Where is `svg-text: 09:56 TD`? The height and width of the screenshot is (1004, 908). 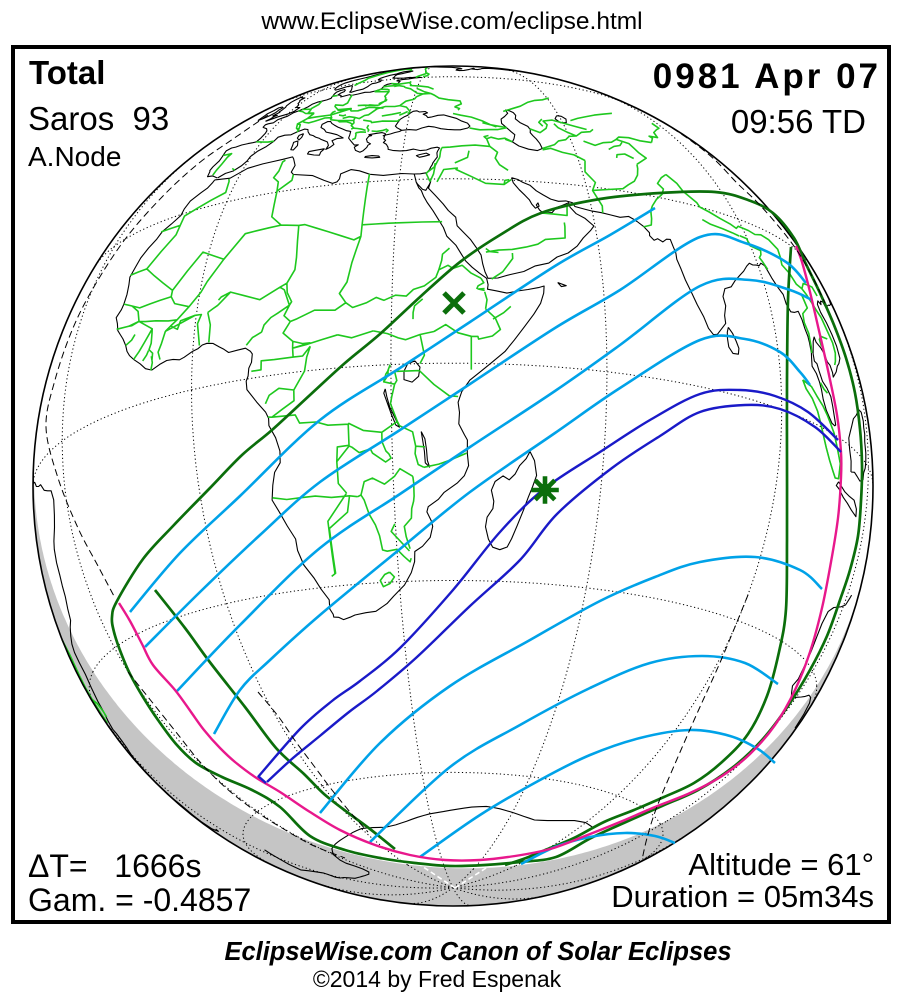
svg-text: 09:56 TD is located at coordinates (798, 121).